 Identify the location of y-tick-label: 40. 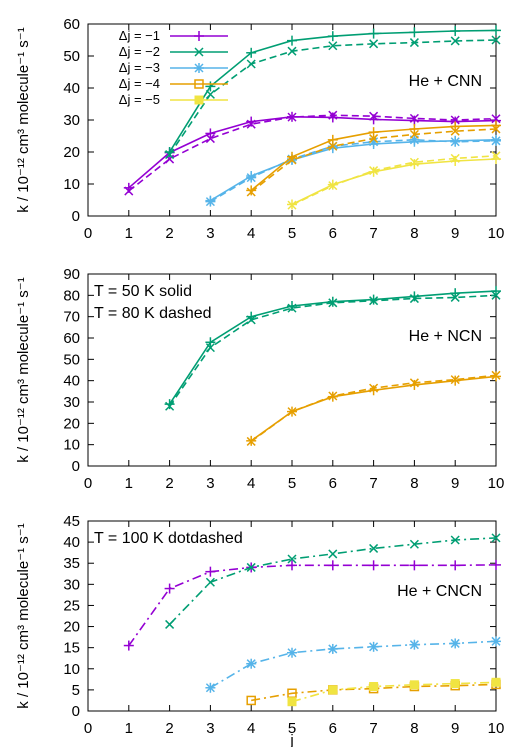
(71, 542).